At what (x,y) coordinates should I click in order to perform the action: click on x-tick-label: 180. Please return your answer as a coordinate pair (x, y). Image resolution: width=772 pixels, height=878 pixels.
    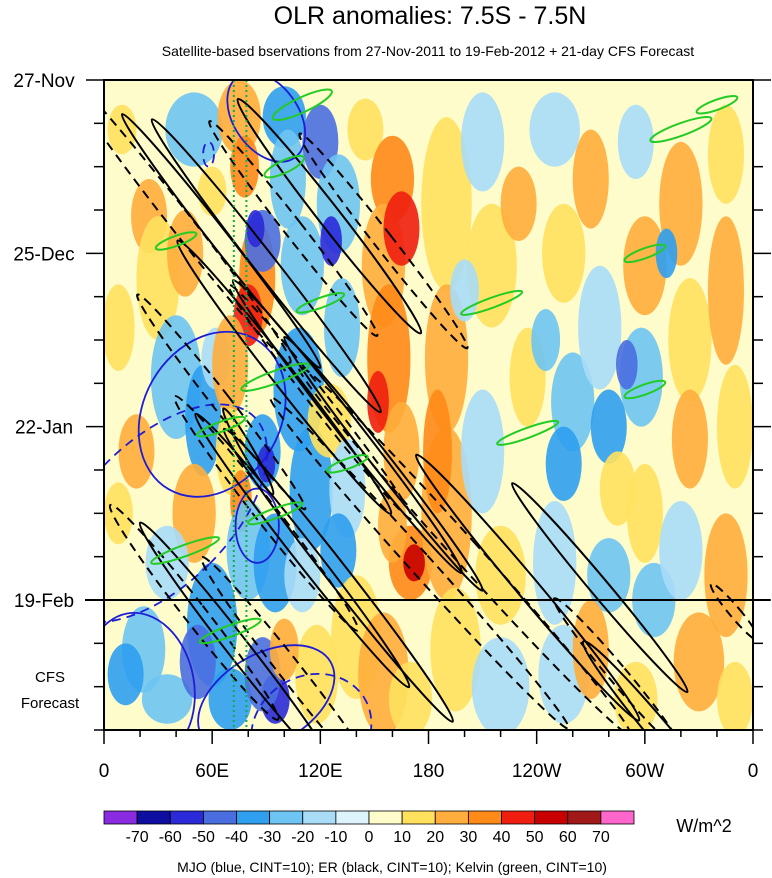
    Looking at the image, I should click on (429, 771).